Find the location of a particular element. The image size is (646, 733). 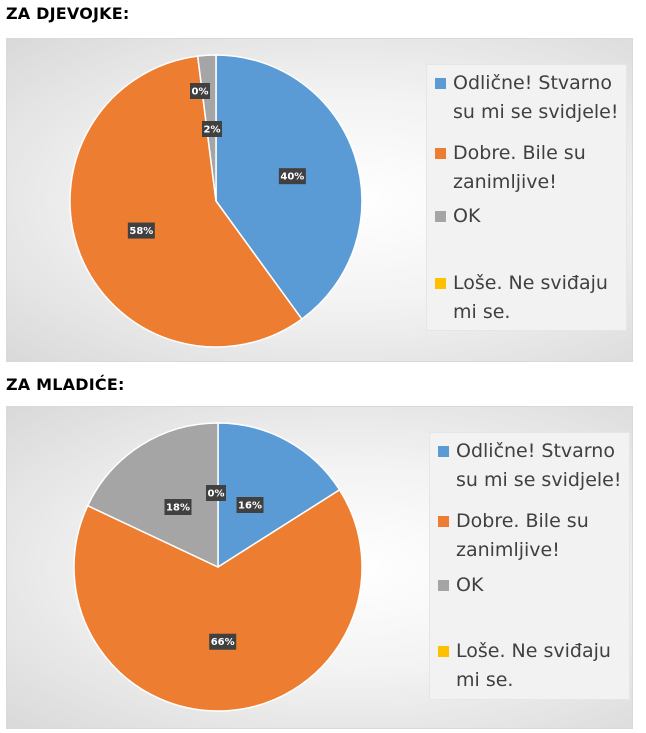

pie-slice-ok is located at coordinates (152, 495).